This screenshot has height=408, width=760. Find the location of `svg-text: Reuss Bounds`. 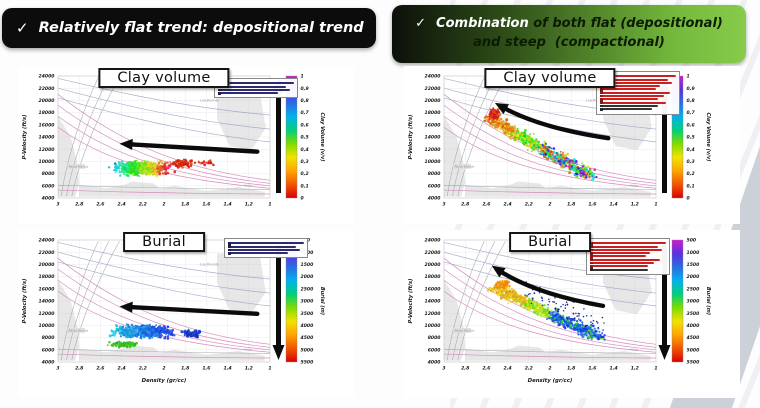

svg-text: Reuss Bounds is located at coordinates (79, 167).